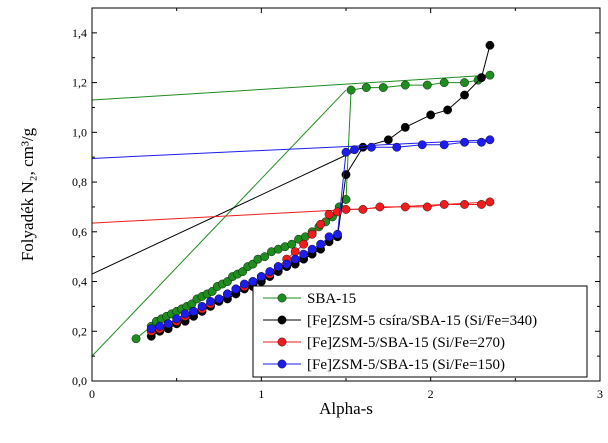  What do you see at coordinates (331, 299) in the screenshot?
I see `legend-label: SBA-15` at bounding box center [331, 299].